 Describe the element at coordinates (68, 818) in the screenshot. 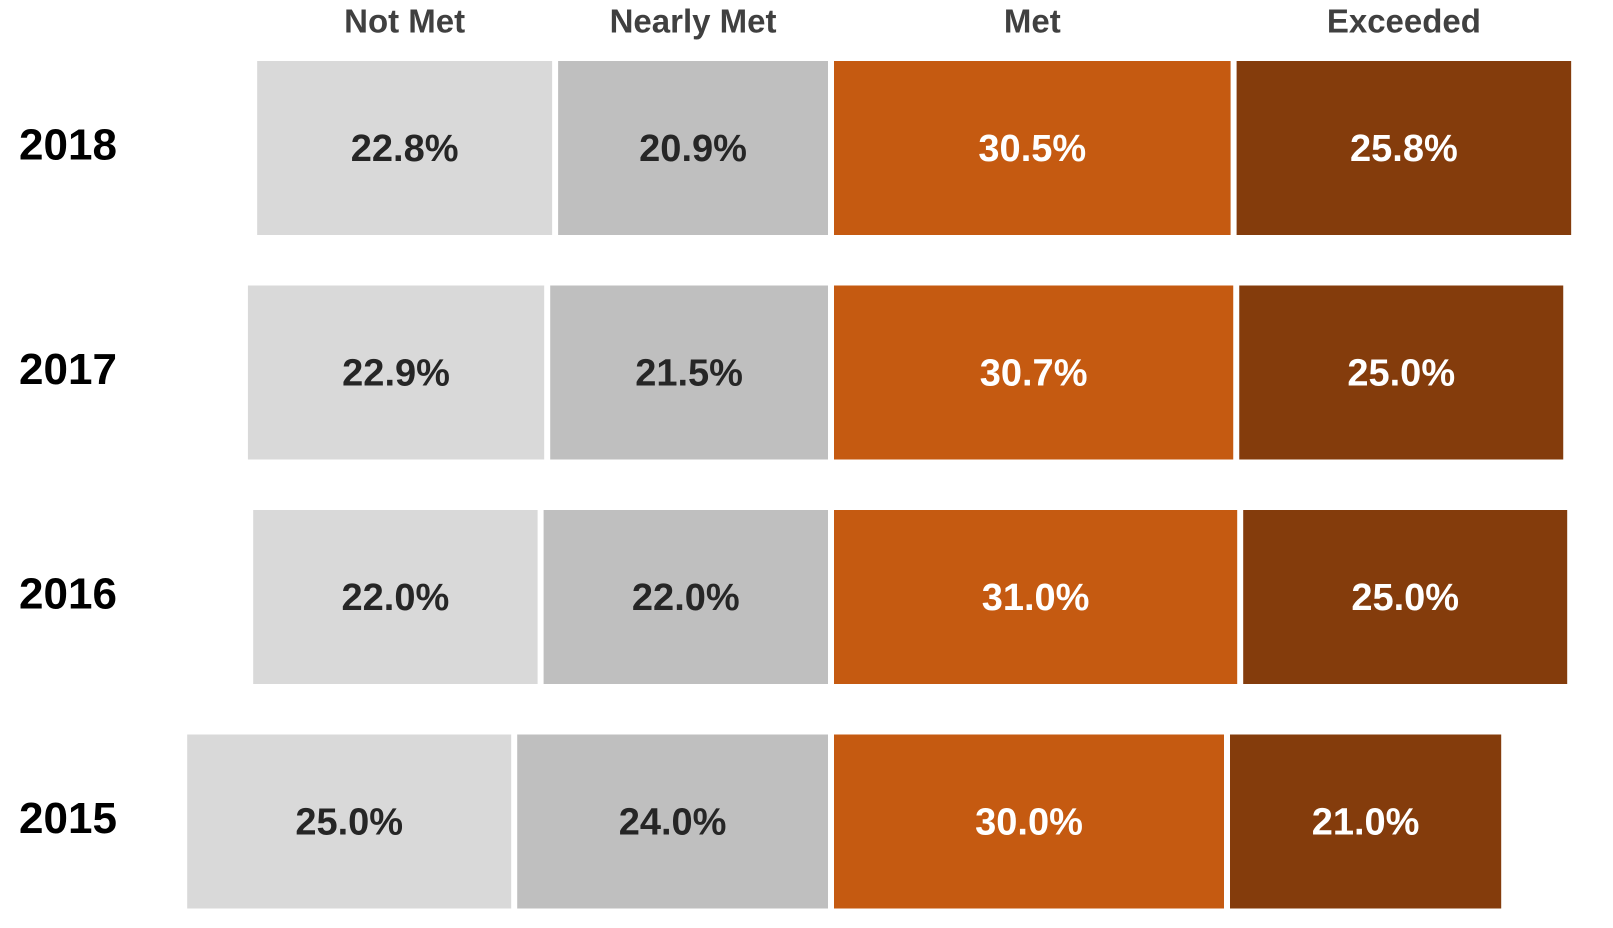

I see `category-label: 2015` at that location.